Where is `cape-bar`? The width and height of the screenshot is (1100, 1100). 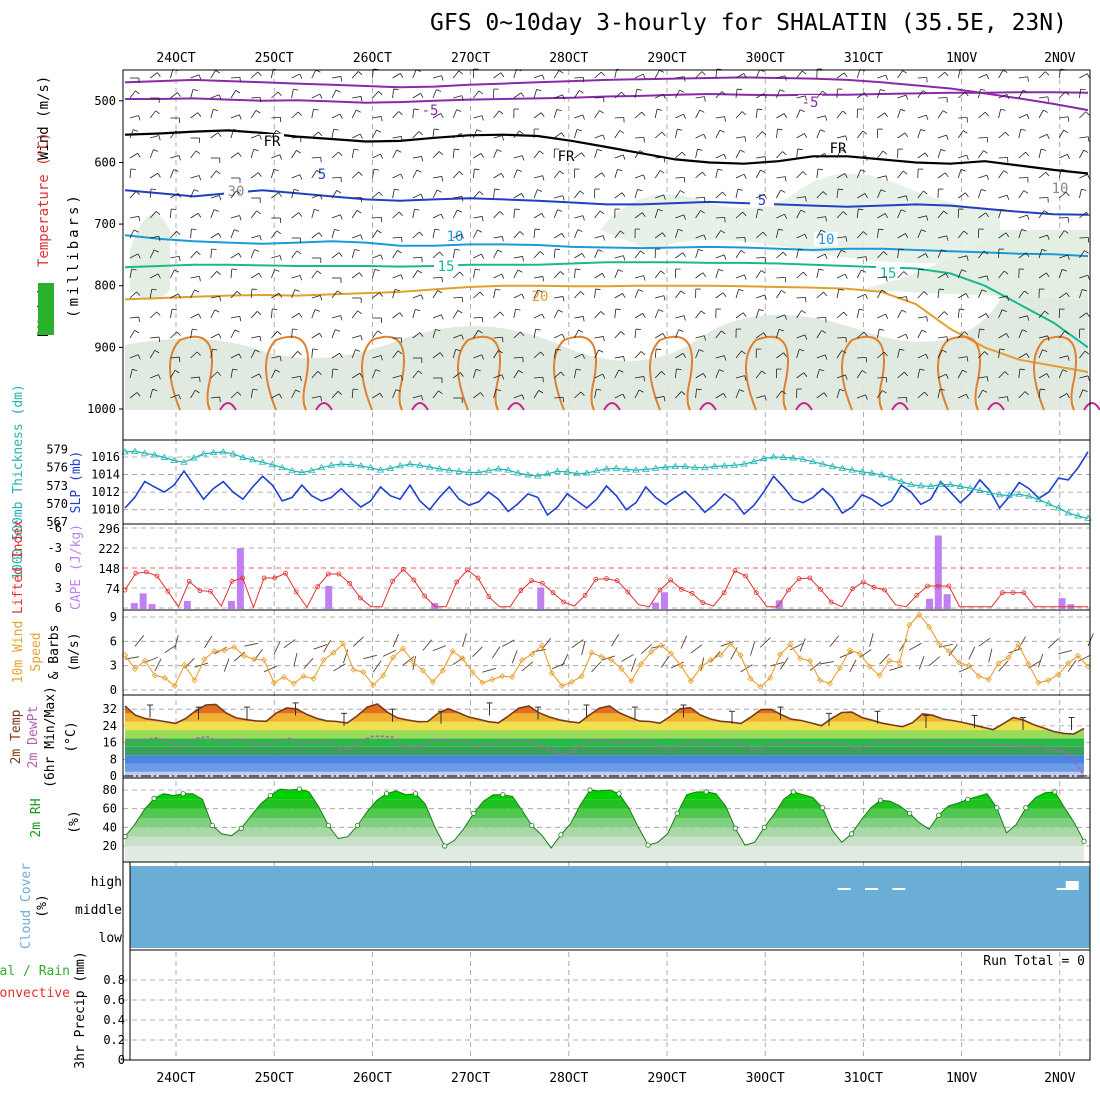 cape-bar is located at coordinates (1062, 603).